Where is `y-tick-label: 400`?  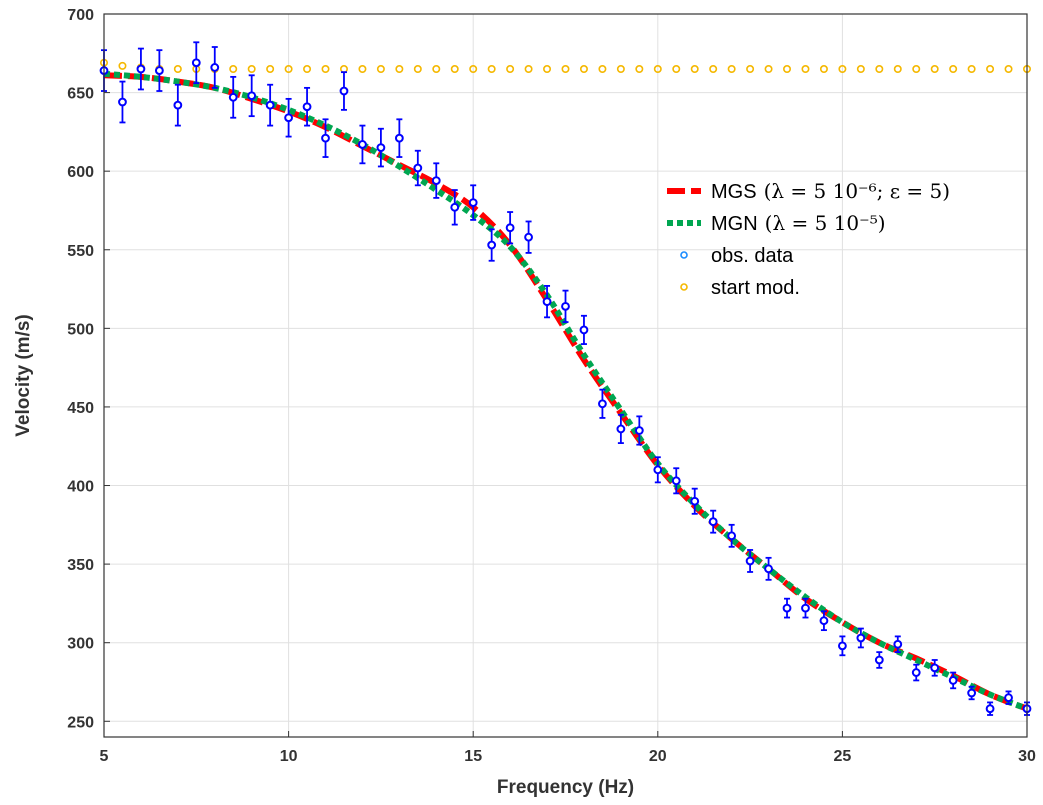
y-tick-label: 400 is located at coordinates (80, 487).